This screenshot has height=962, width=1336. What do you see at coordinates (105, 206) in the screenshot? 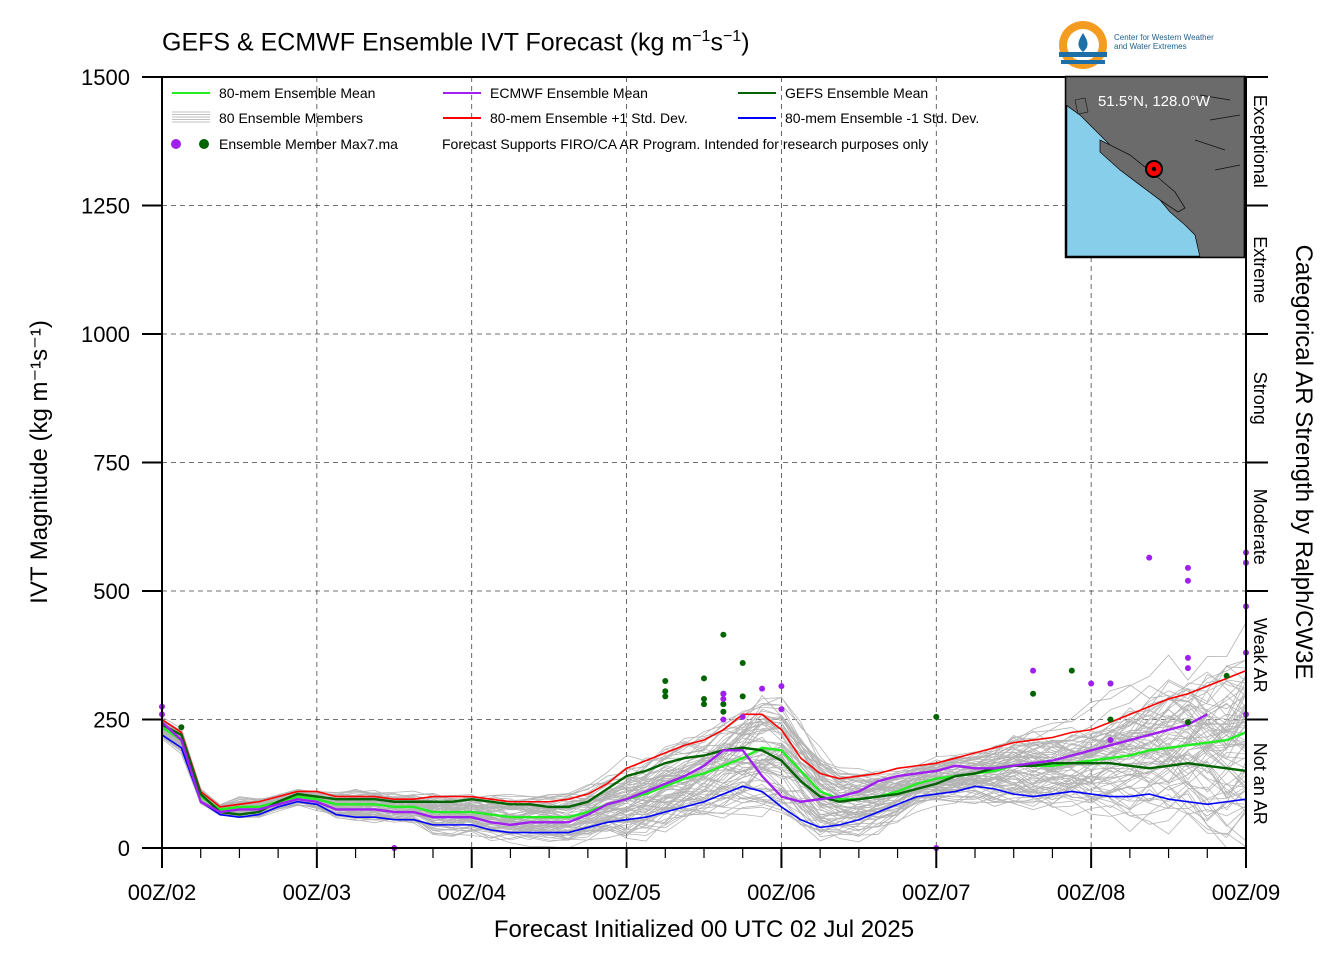
I see `y-tick-label: 1250` at bounding box center [105, 206].